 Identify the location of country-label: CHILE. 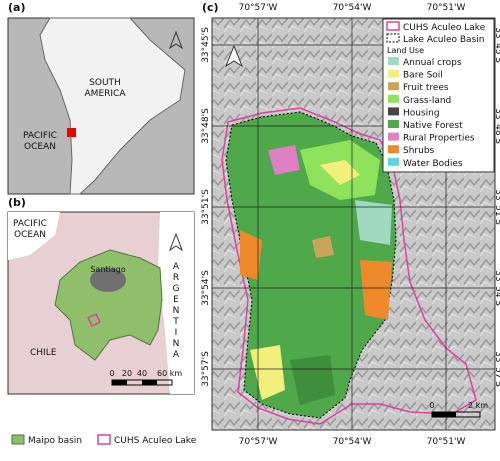
(43, 353).